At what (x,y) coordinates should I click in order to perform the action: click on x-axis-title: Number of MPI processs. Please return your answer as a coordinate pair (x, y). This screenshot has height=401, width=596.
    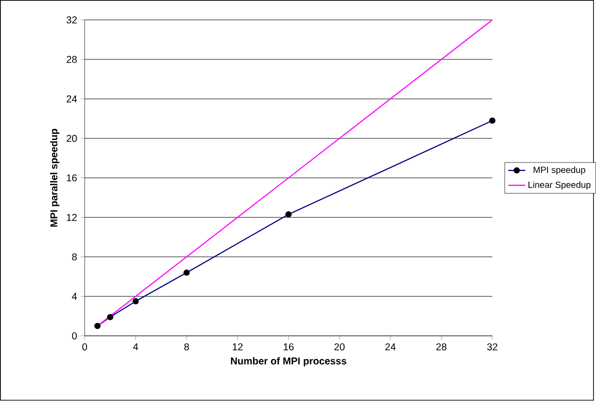
    Looking at the image, I should click on (288, 362).